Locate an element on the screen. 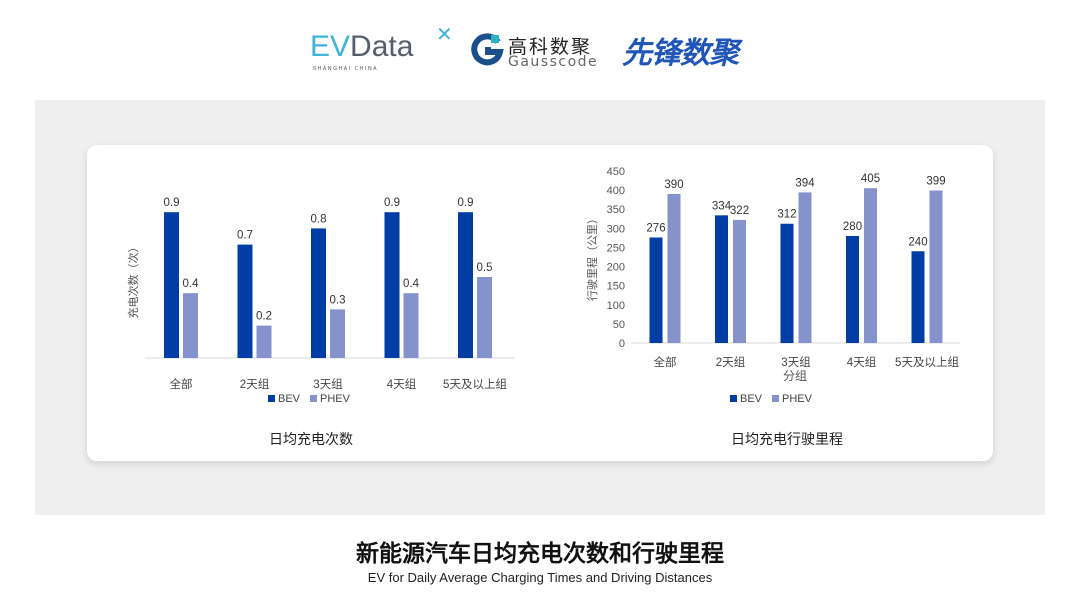  y-tick-label: 0 is located at coordinates (622, 344).